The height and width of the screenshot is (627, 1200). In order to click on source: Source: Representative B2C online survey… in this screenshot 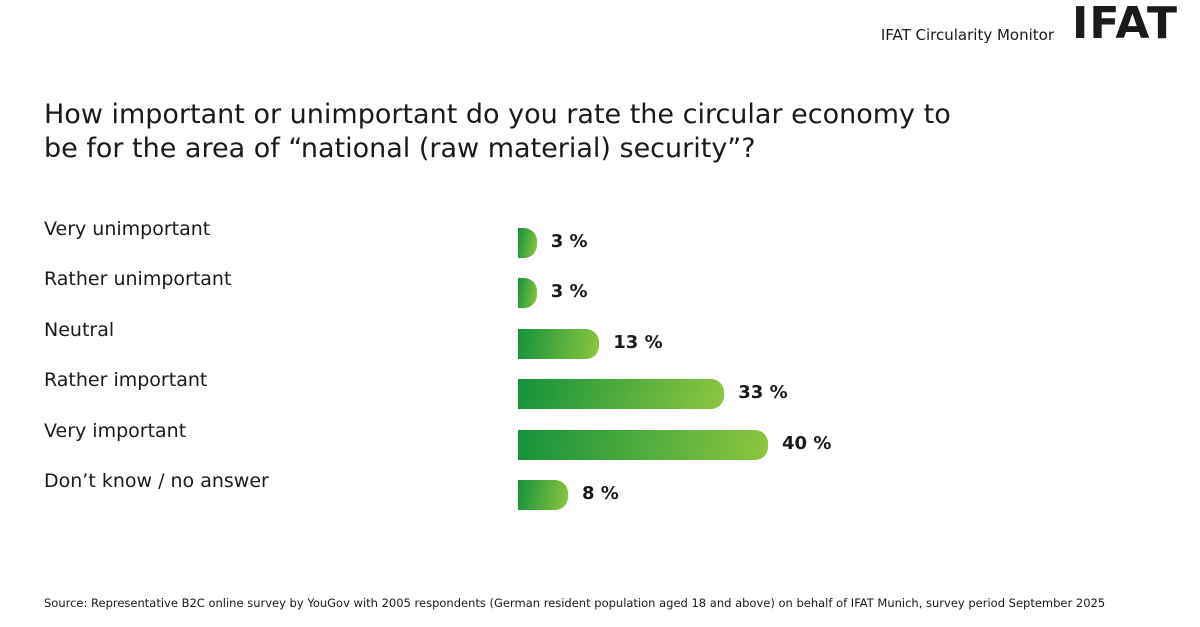, I will do `click(575, 603)`.